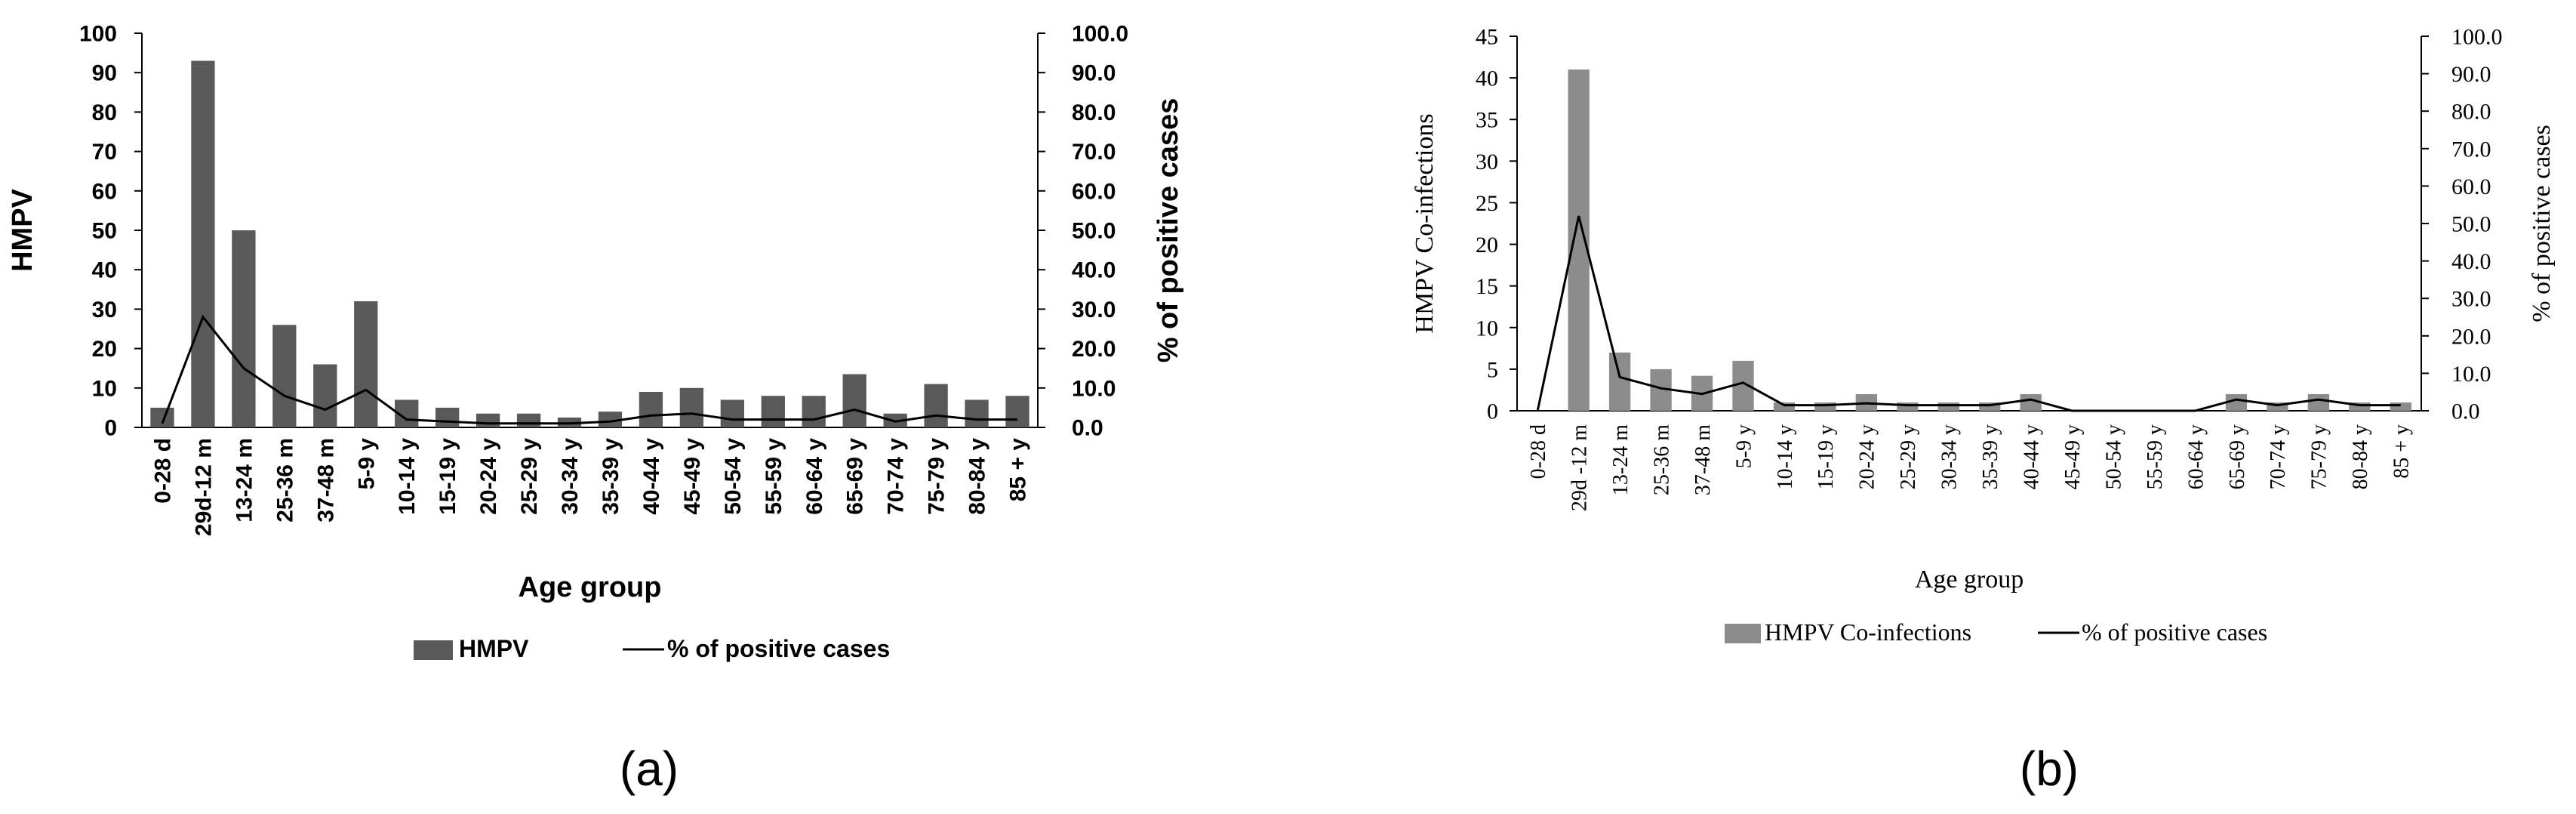  What do you see at coordinates (1487, 120) in the screenshot?
I see `y-tick-label: 35` at bounding box center [1487, 120].